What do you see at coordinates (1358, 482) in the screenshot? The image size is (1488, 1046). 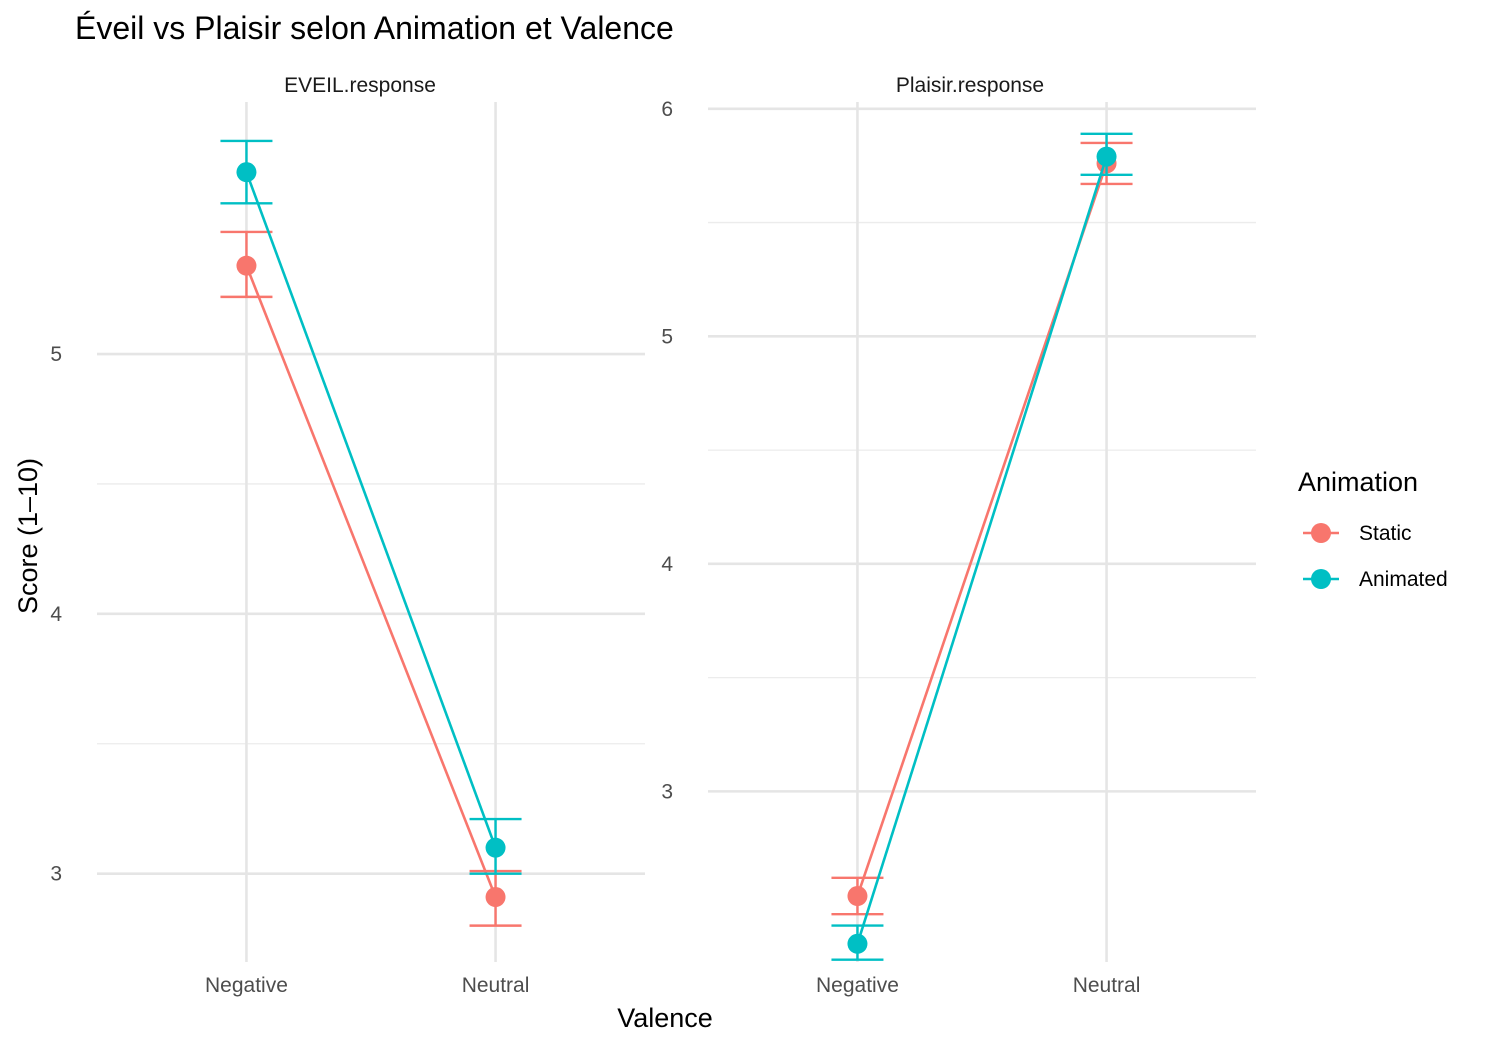 I see `legend-title: Animation` at bounding box center [1358, 482].